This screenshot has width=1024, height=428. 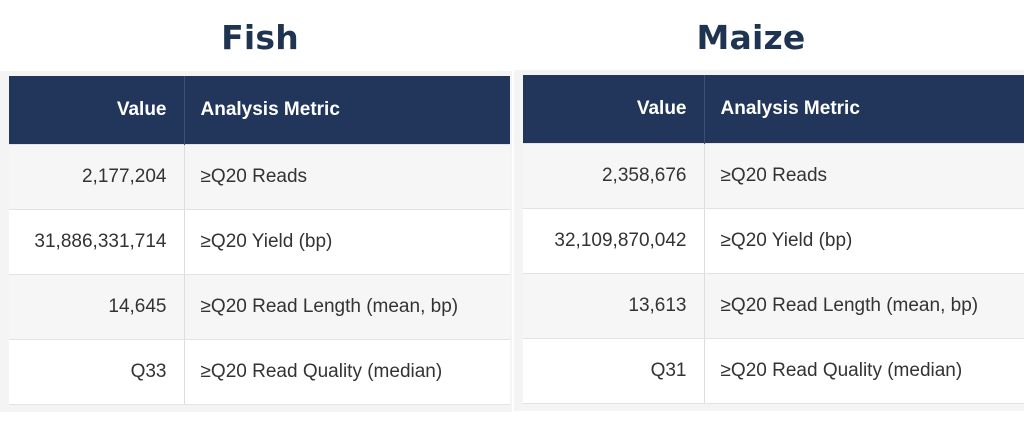 I want to click on maize-table-header-row: Value Analysis Metric, so click(x=773, y=109).